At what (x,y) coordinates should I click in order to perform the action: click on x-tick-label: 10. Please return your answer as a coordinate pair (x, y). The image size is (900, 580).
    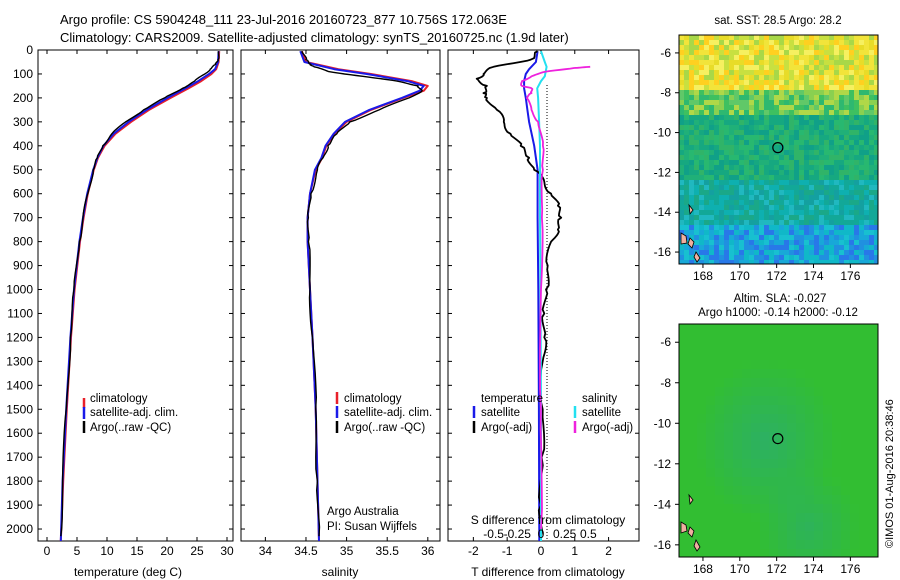
    Looking at the image, I should click on (107, 551).